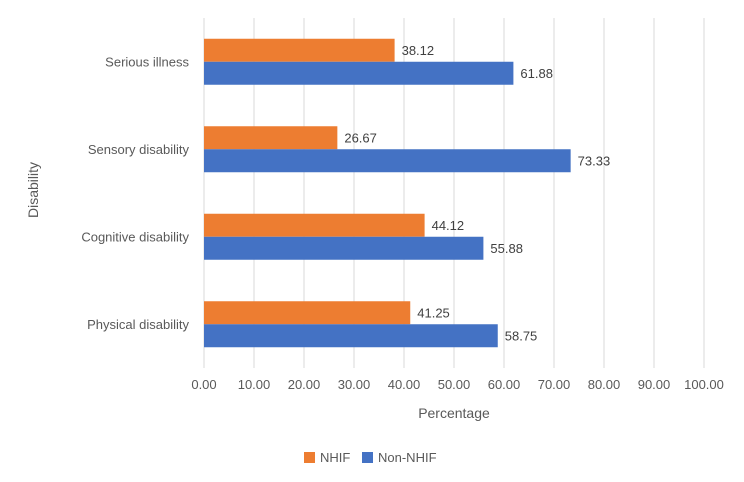  Describe the element at coordinates (454, 384) in the screenshot. I see `x-tick-label: 50.00` at that location.